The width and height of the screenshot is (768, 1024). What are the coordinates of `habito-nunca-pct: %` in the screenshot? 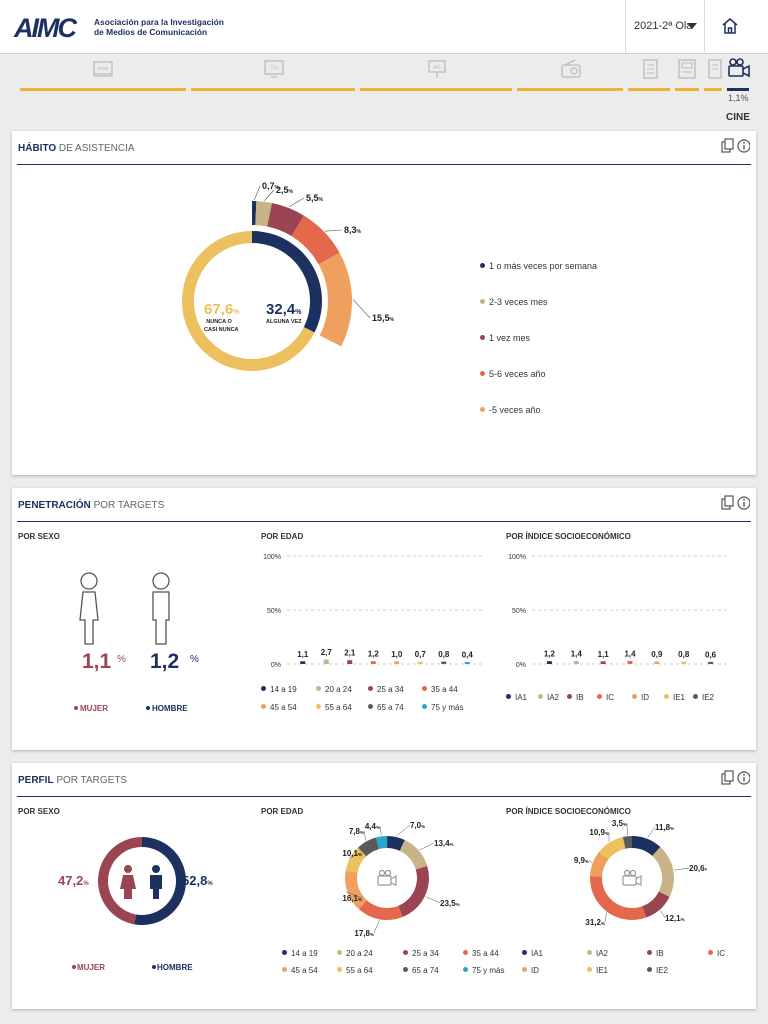 It's located at (236, 312).